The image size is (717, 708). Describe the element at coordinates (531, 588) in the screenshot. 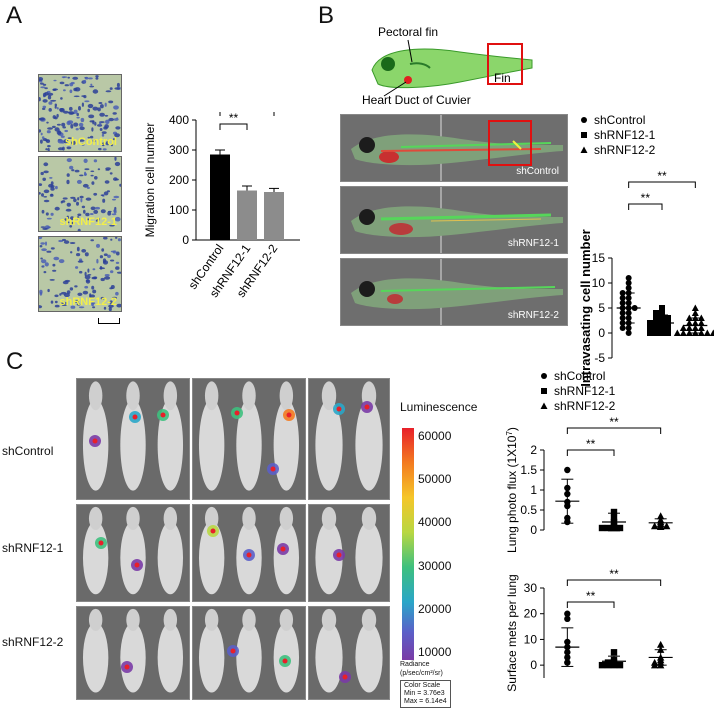

I see `y-tick-label: 30` at that location.